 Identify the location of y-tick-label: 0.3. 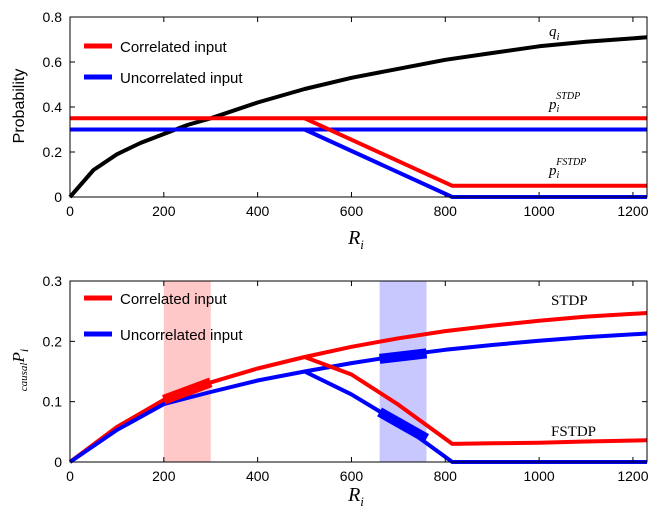
(53, 281).